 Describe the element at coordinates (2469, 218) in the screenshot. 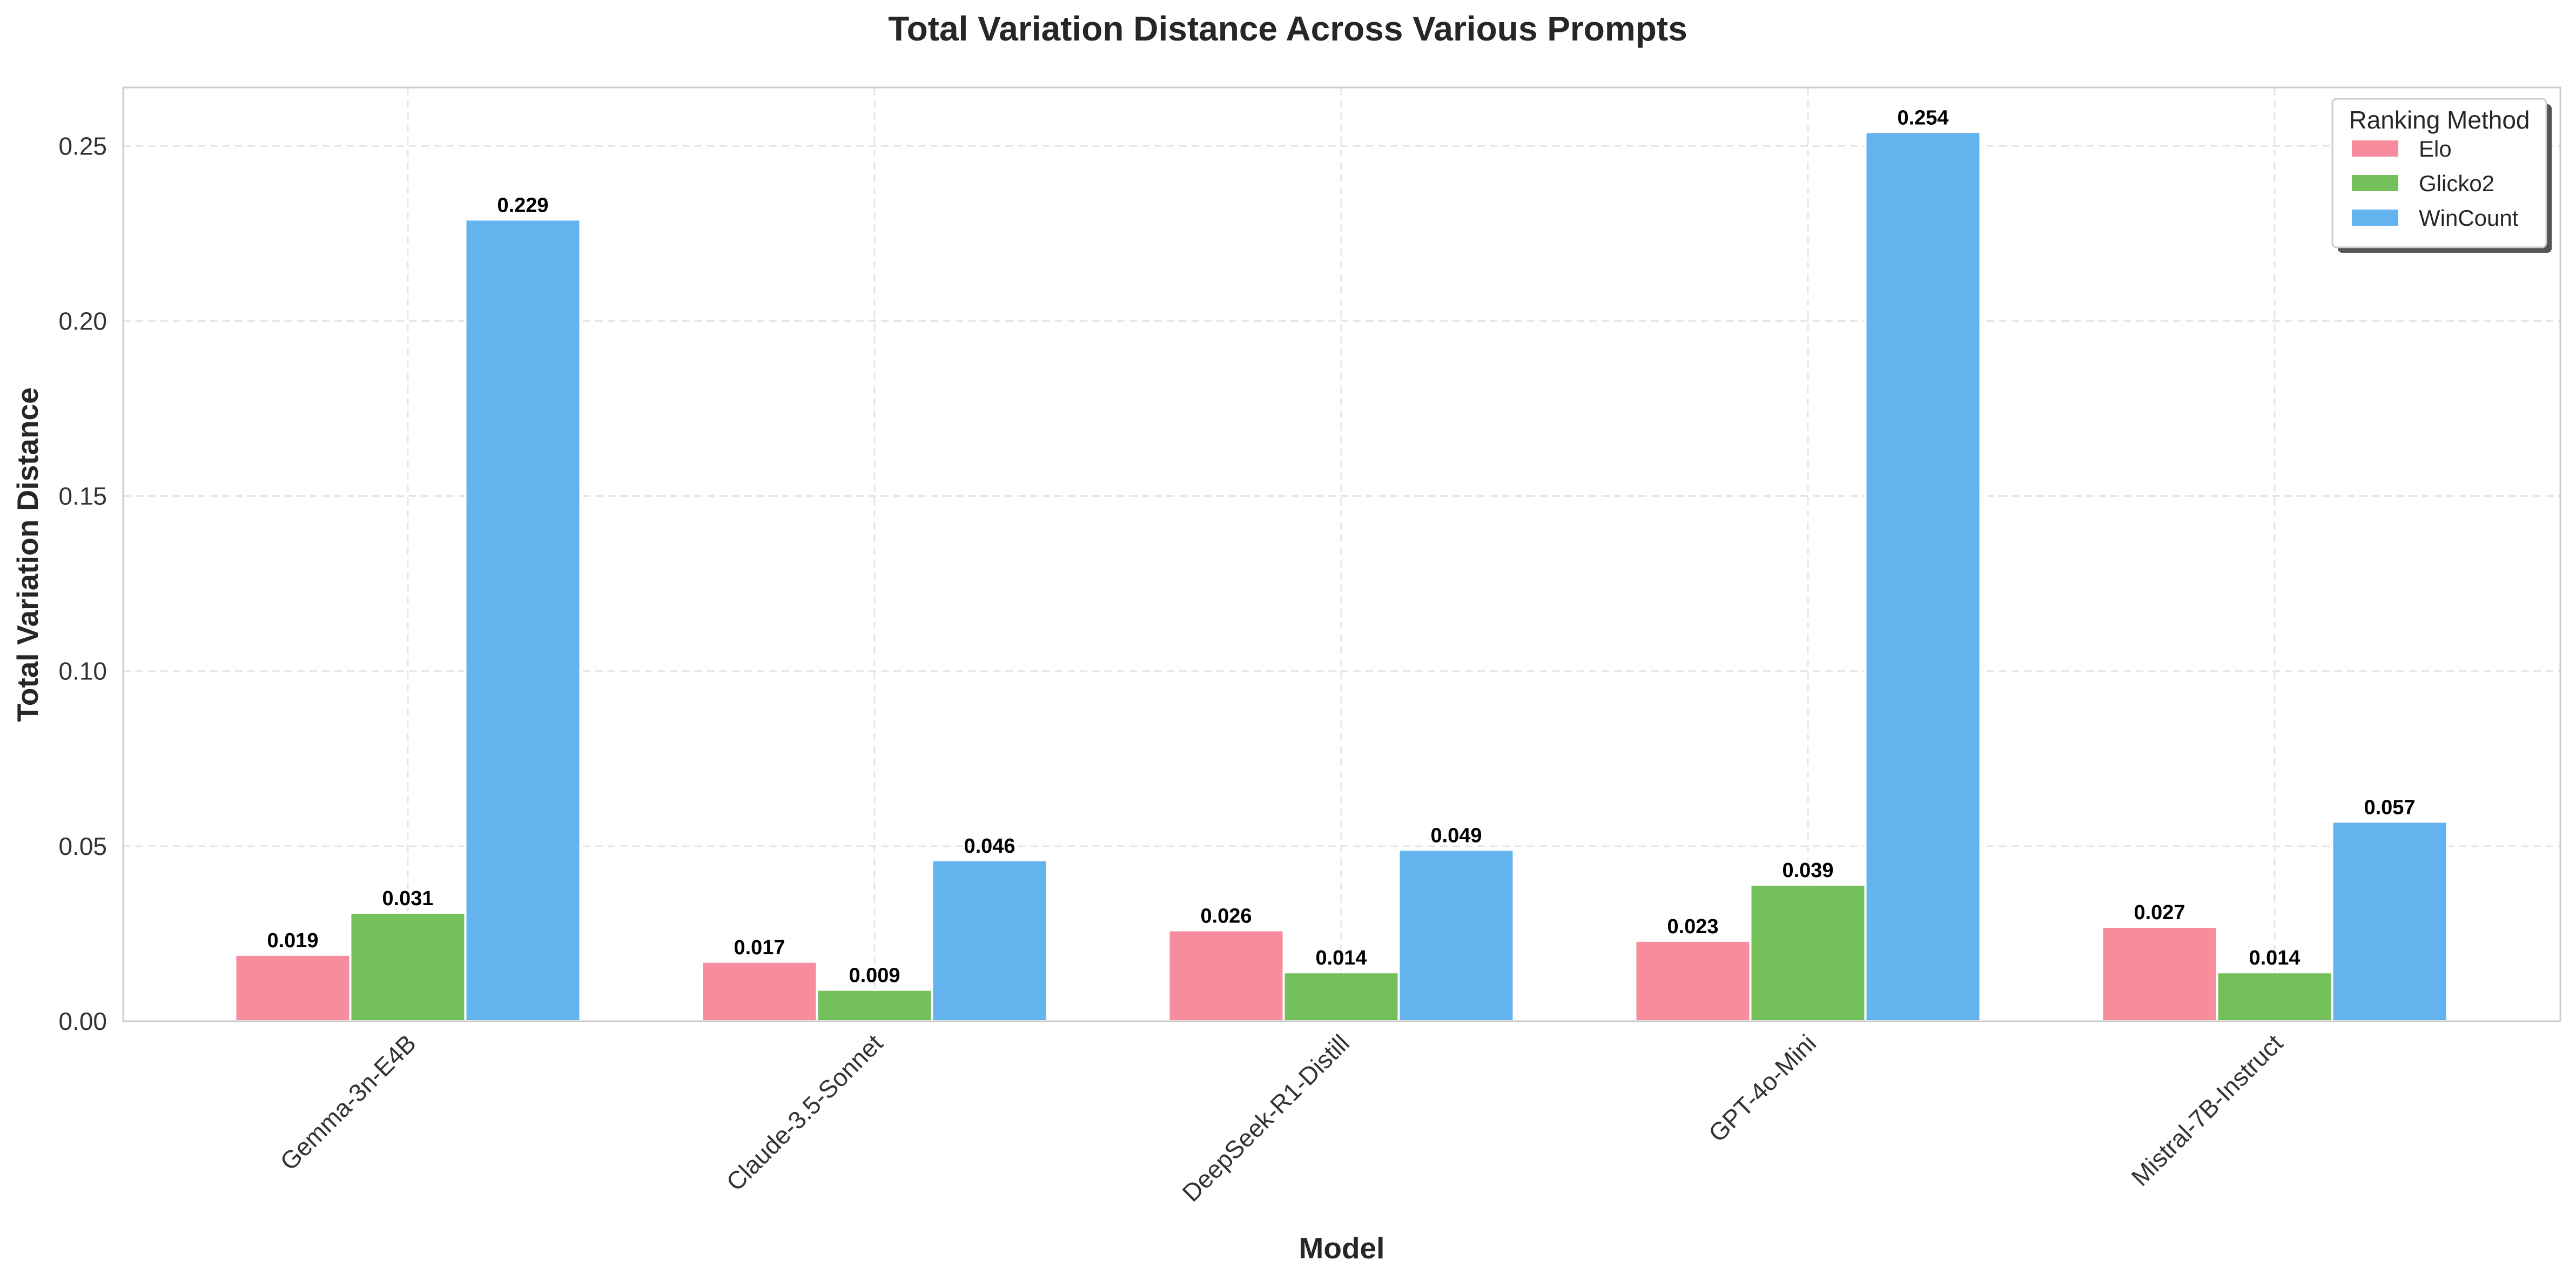

I see `legend-entry-wincount: WinCount` at that location.